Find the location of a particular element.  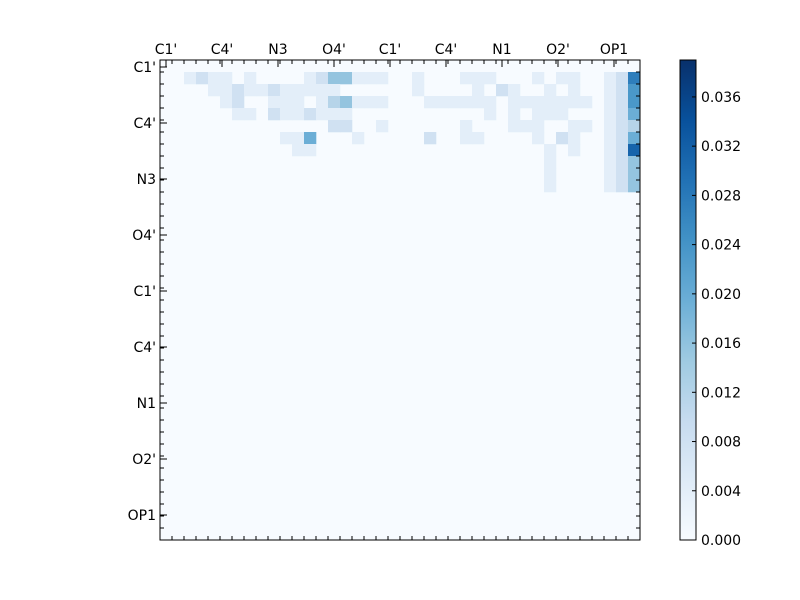

colorbar-tick-label: 0.008 is located at coordinates (721, 443).